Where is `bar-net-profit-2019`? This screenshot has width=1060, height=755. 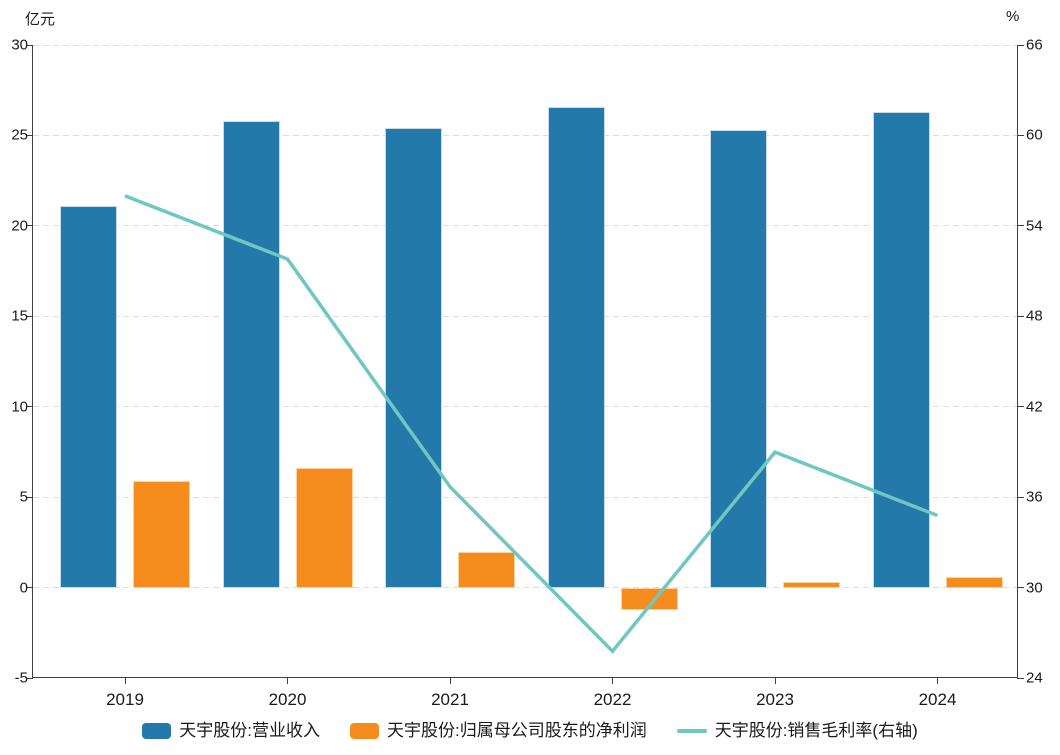 bar-net-profit-2019 is located at coordinates (161, 534).